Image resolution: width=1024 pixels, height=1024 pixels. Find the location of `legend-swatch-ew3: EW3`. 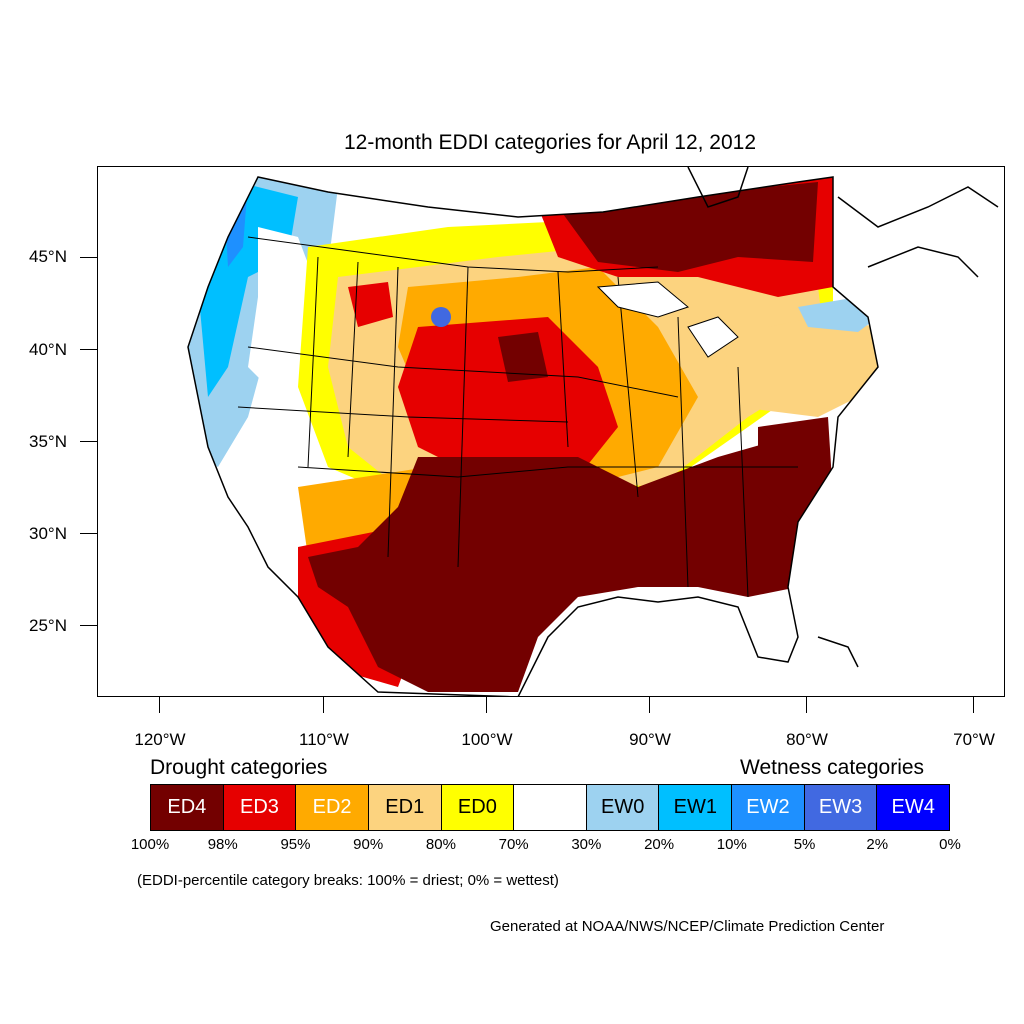

legend-swatch-ew3: EW3 is located at coordinates (841, 807).